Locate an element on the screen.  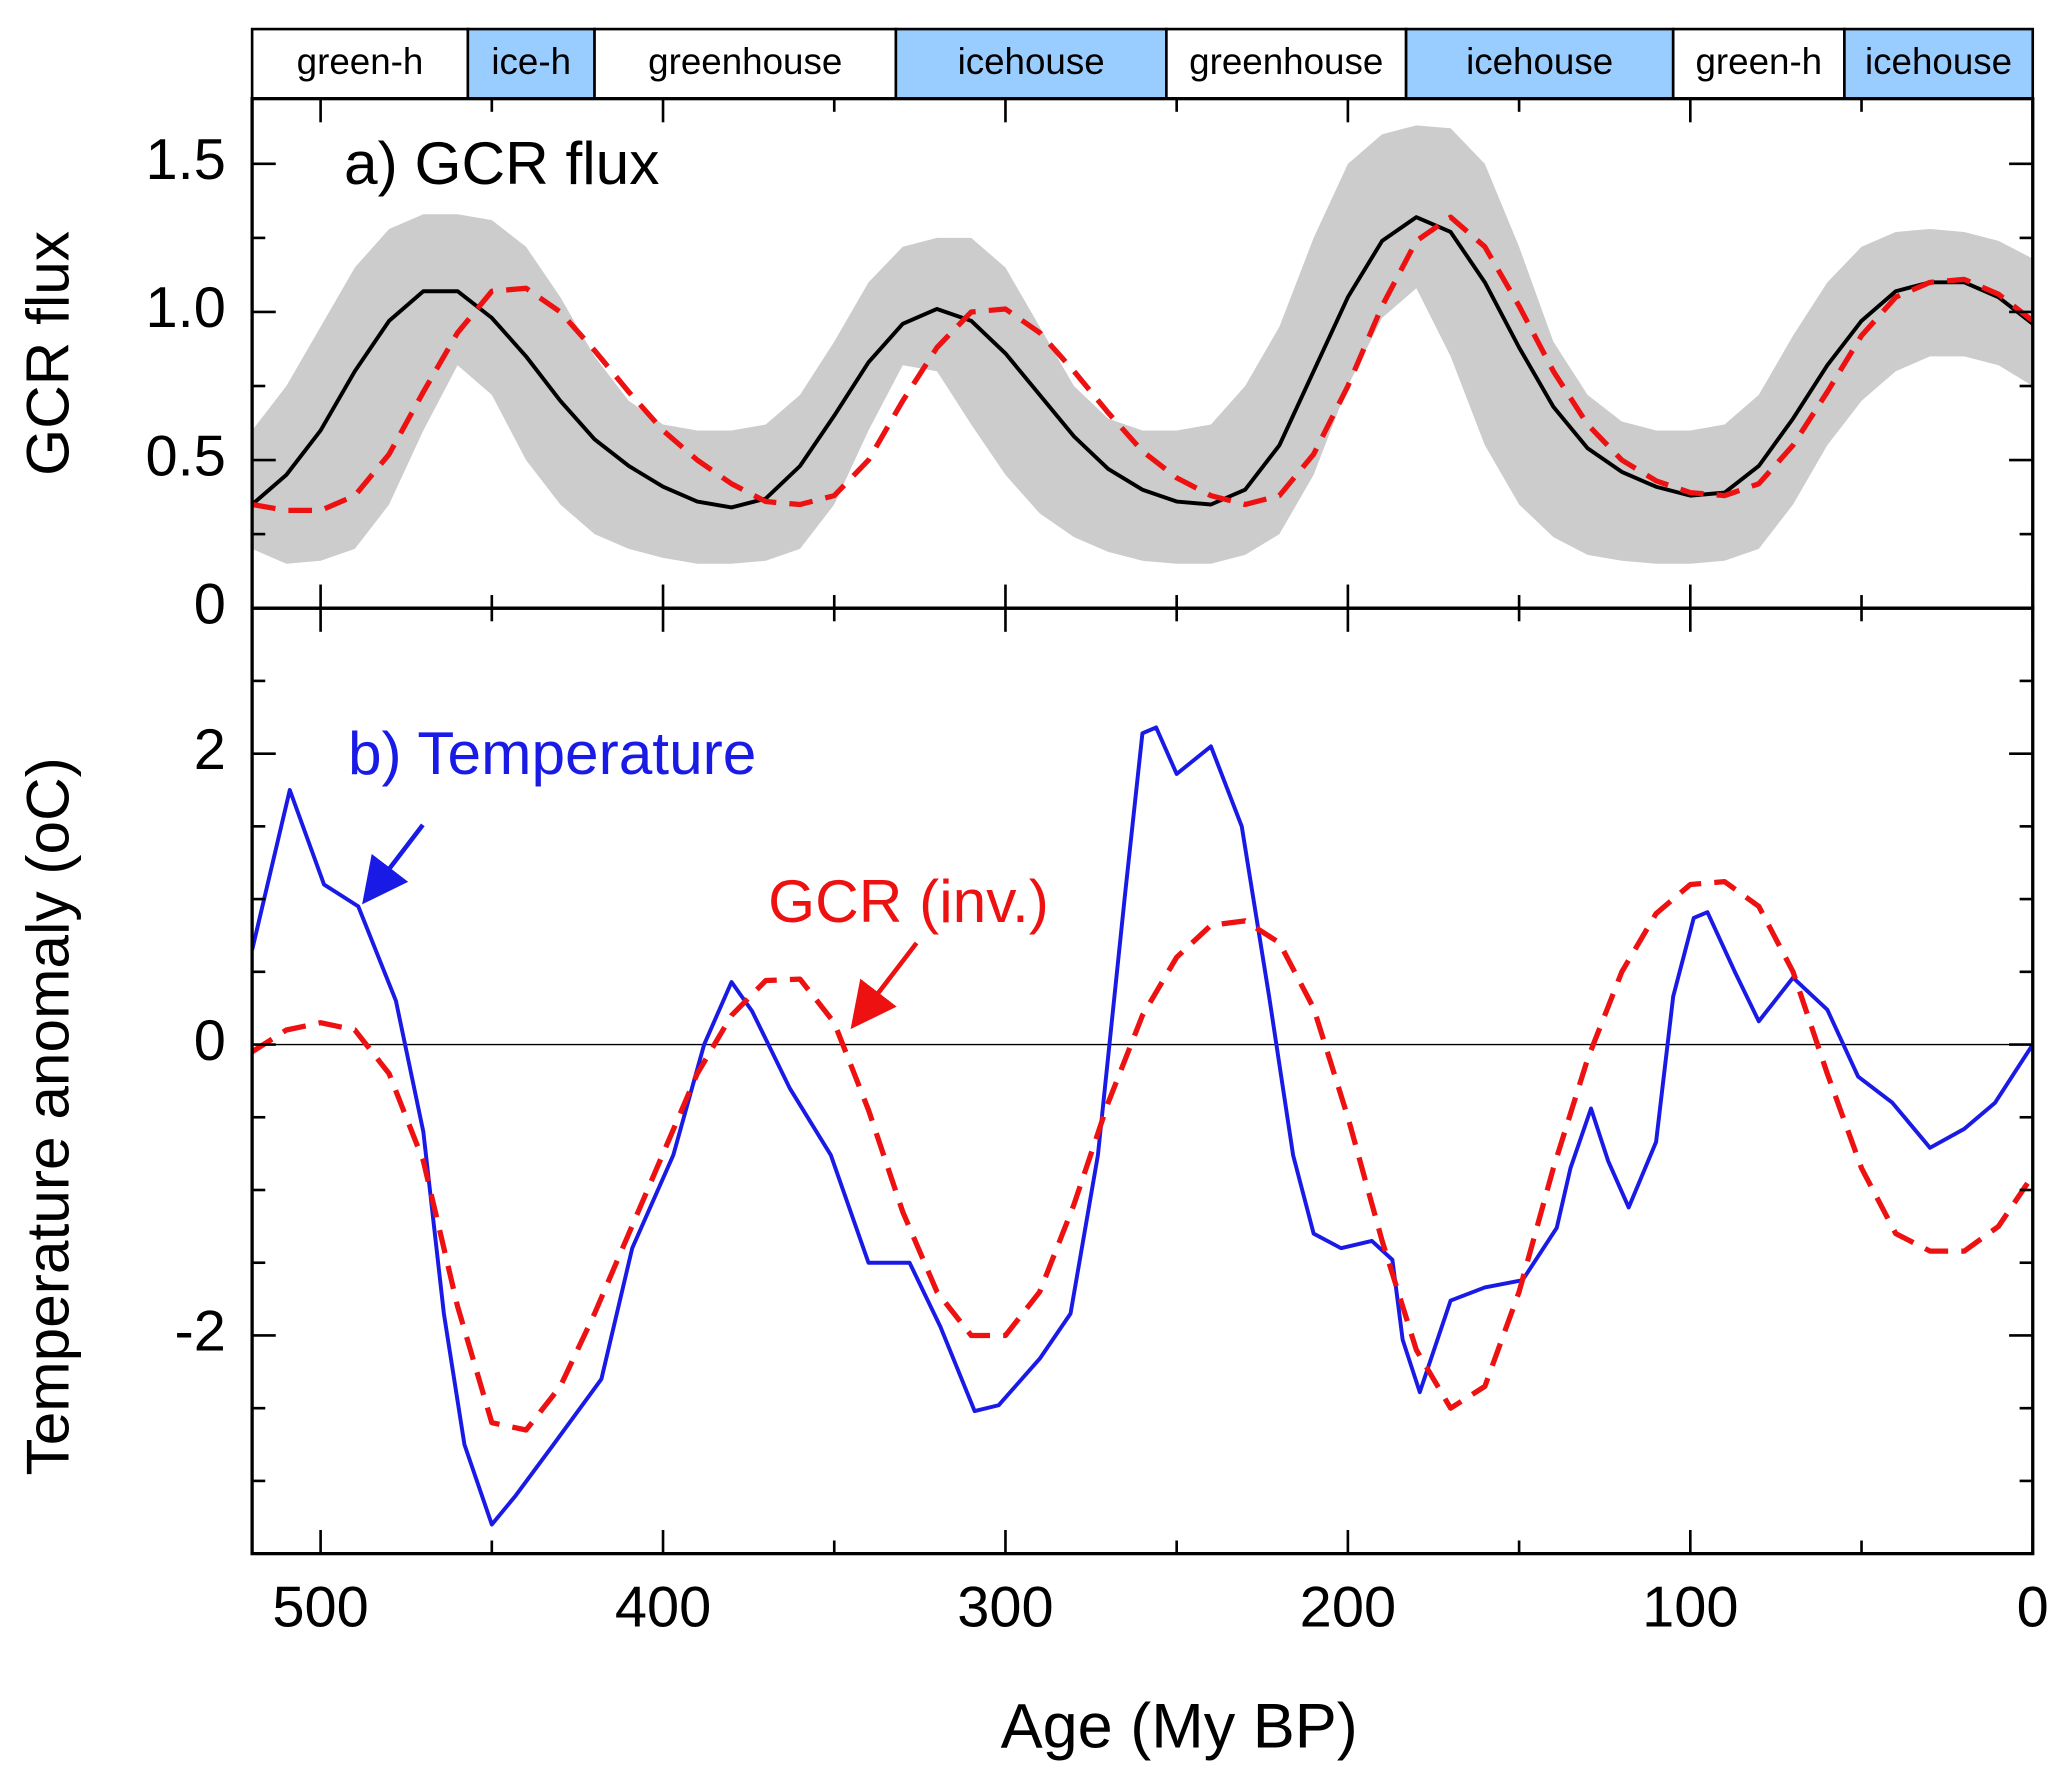
x-tick-label: 200 is located at coordinates (1348, 1608).